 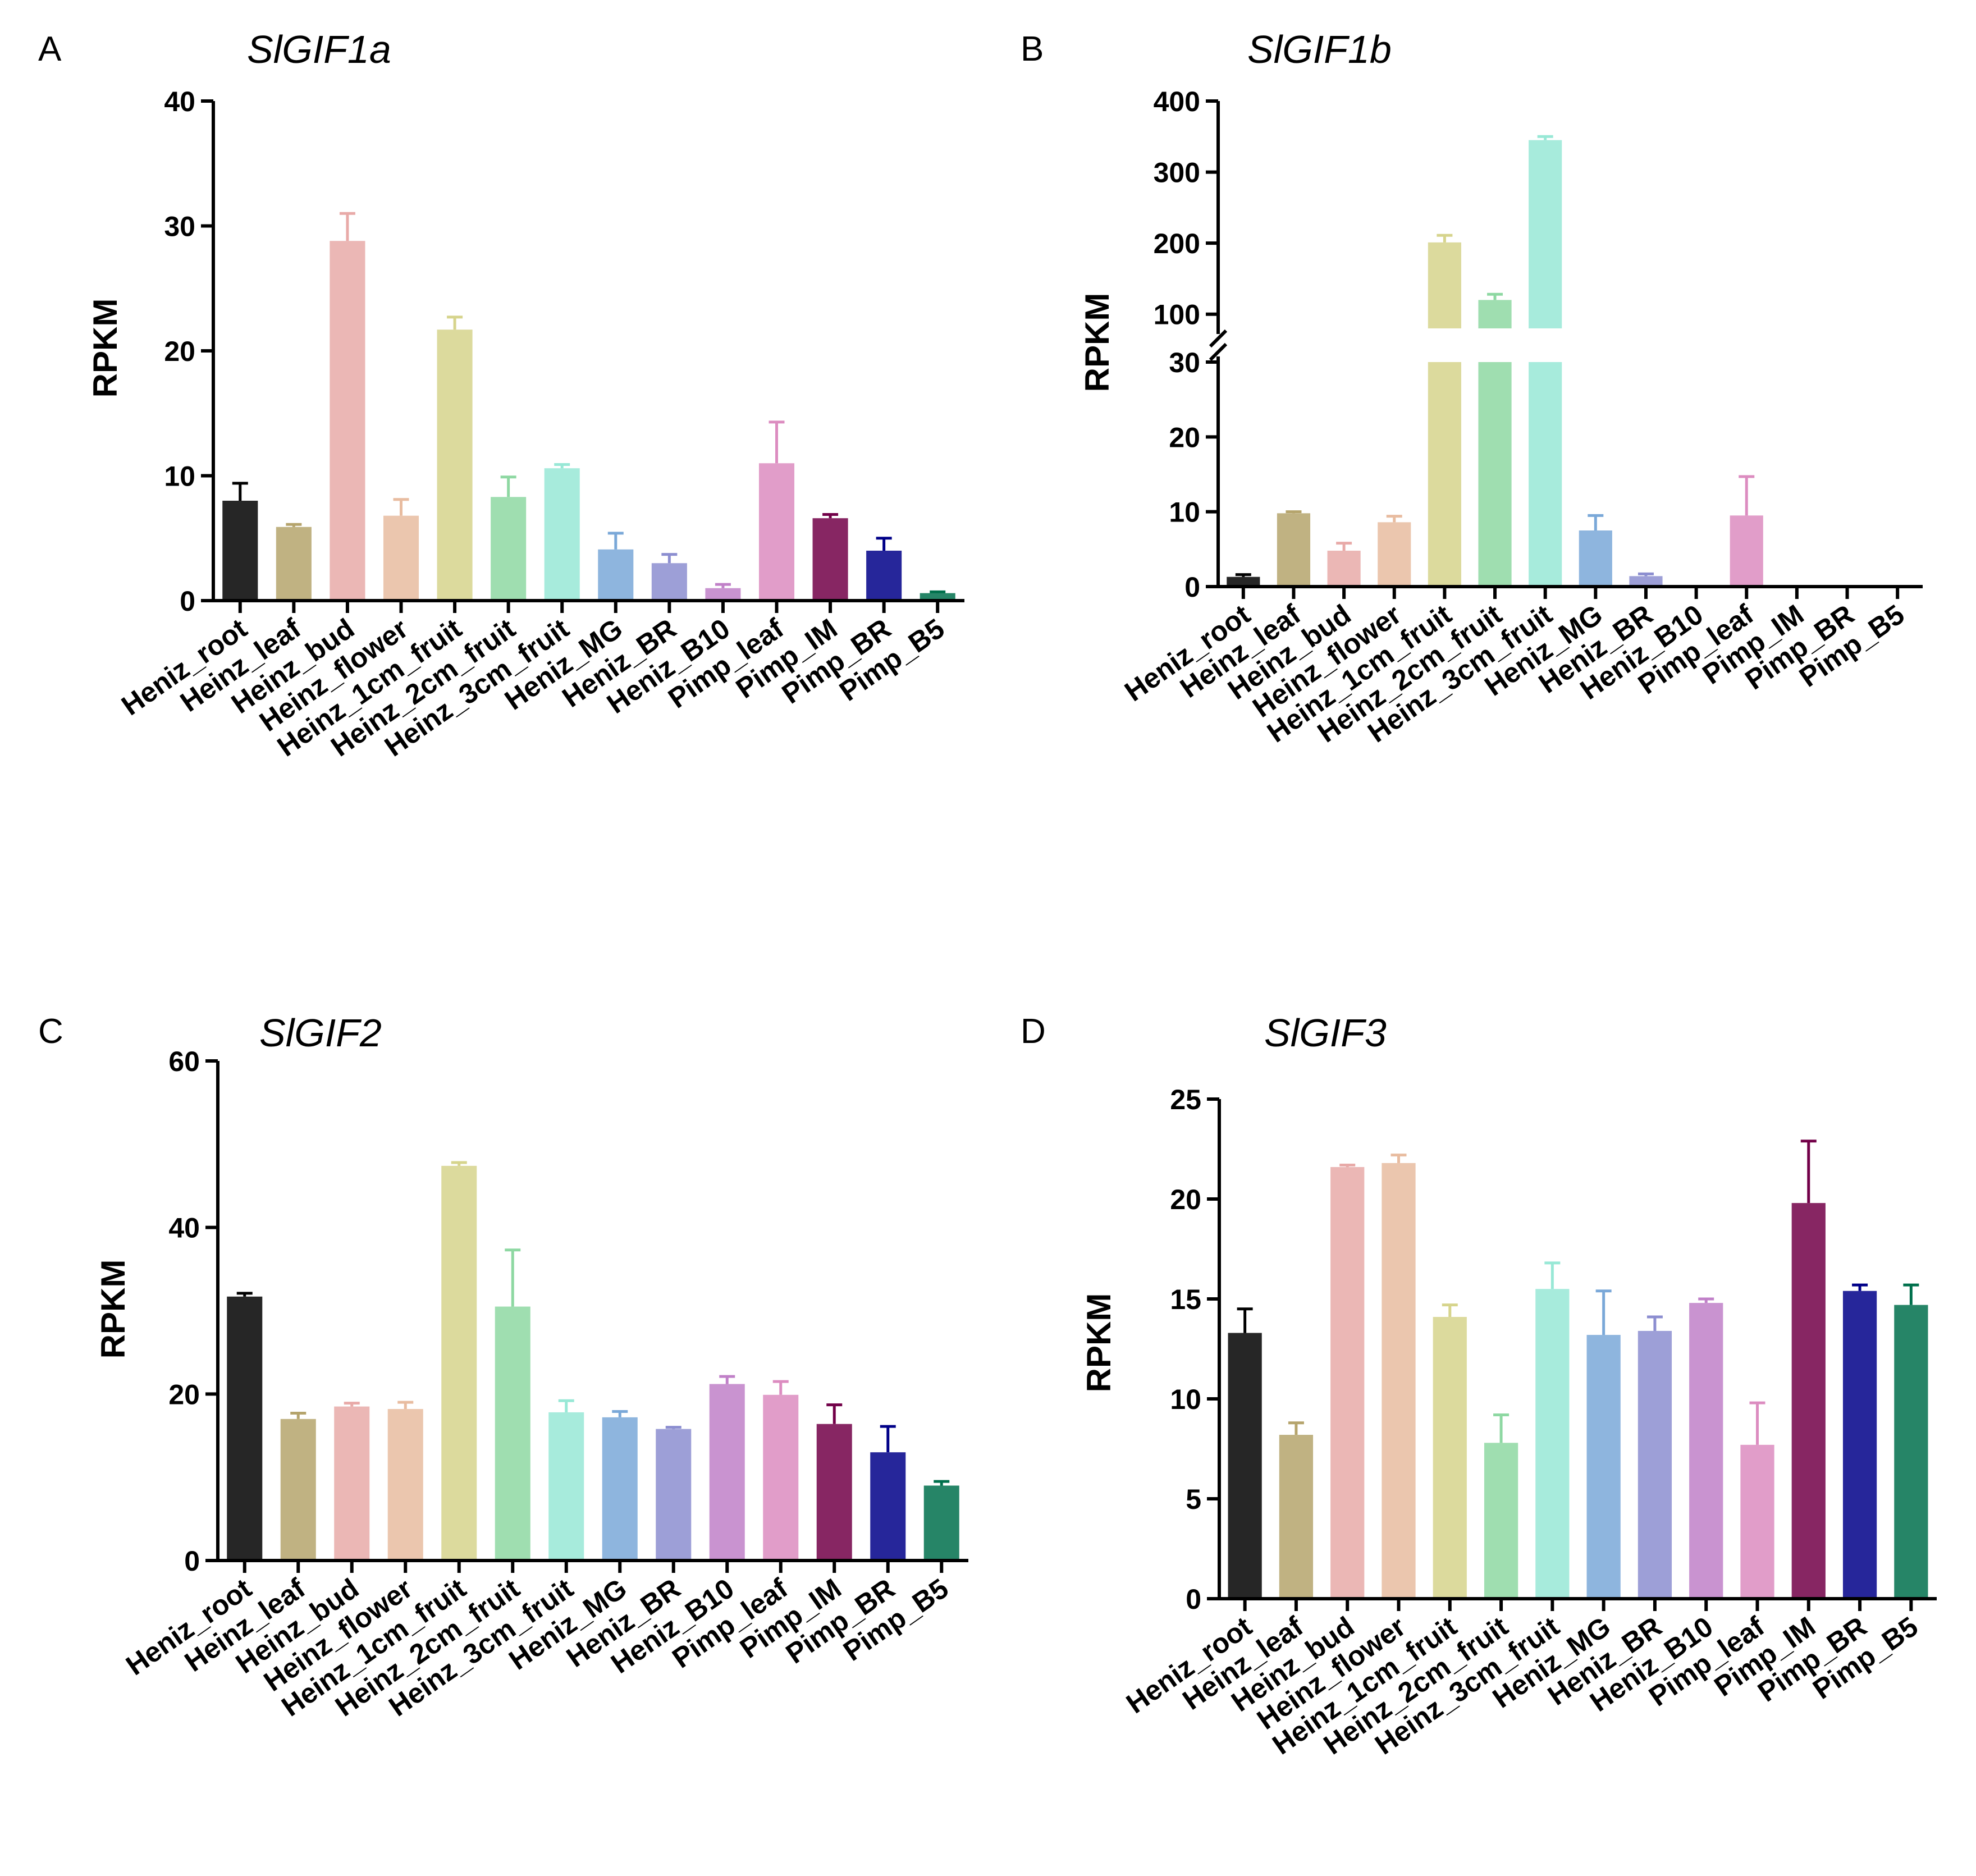 What do you see at coordinates (1193, 1499) in the screenshot?
I see `y-tick-label: 5` at bounding box center [1193, 1499].